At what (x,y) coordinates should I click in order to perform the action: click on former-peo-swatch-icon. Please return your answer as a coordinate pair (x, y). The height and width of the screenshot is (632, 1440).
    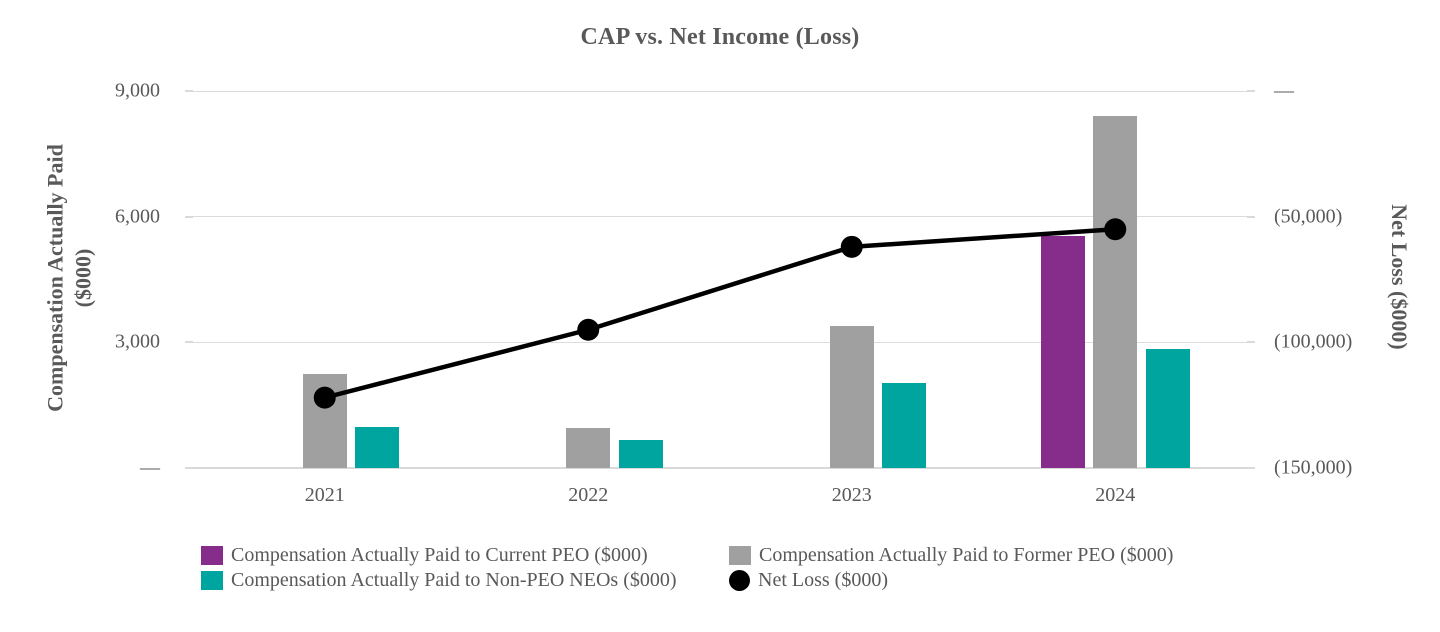
    Looking at the image, I should click on (740, 555).